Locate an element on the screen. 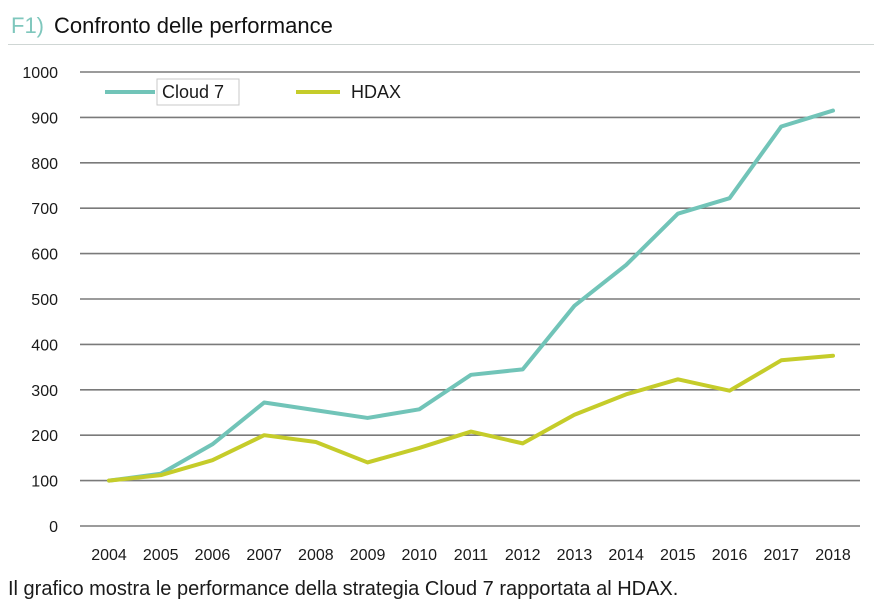 The image size is (880, 610). x-tick-label: 2017 is located at coordinates (781, 555).